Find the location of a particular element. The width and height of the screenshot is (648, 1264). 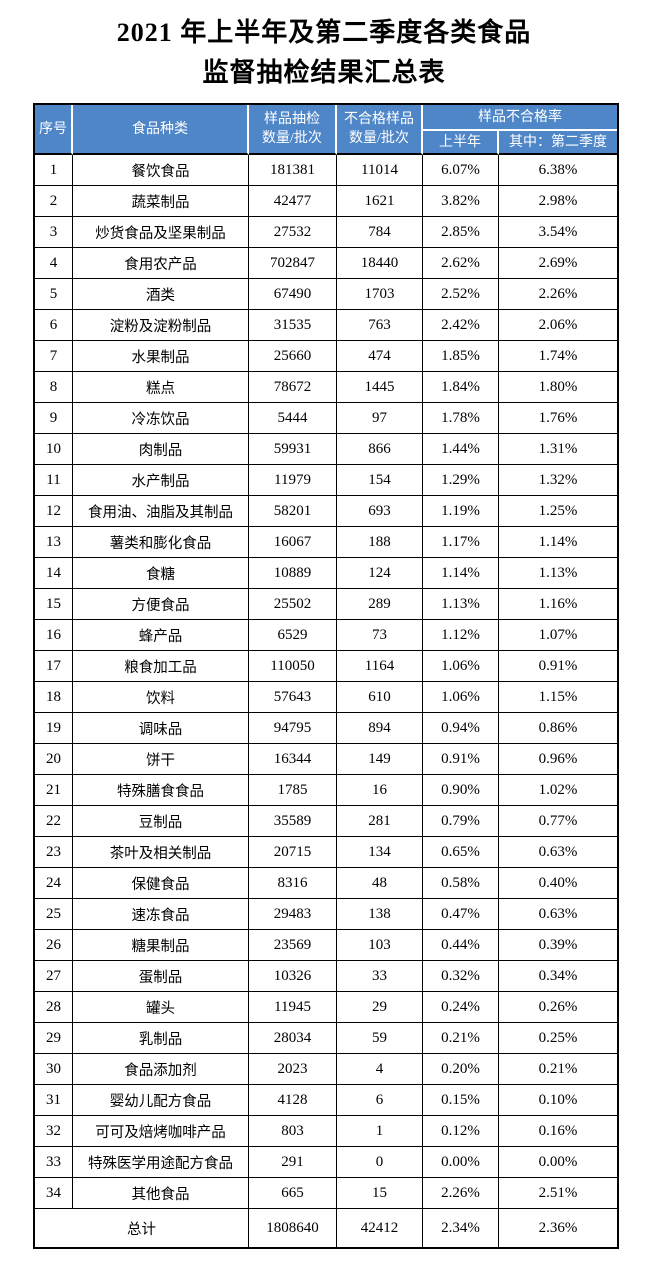

header-col-sampled: 样品抽检 数量/批次 is located at coordinates (293, 130).